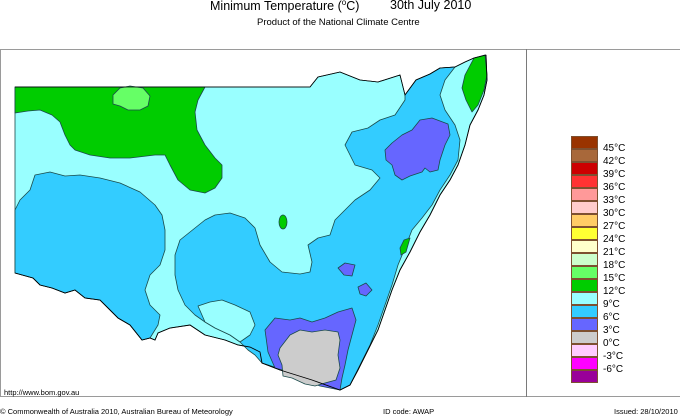 This screenshot has width=680, height=420. Describe the element at coordinates (251, 75) in the screenshot. I see `nsw-northern-border` at that location.